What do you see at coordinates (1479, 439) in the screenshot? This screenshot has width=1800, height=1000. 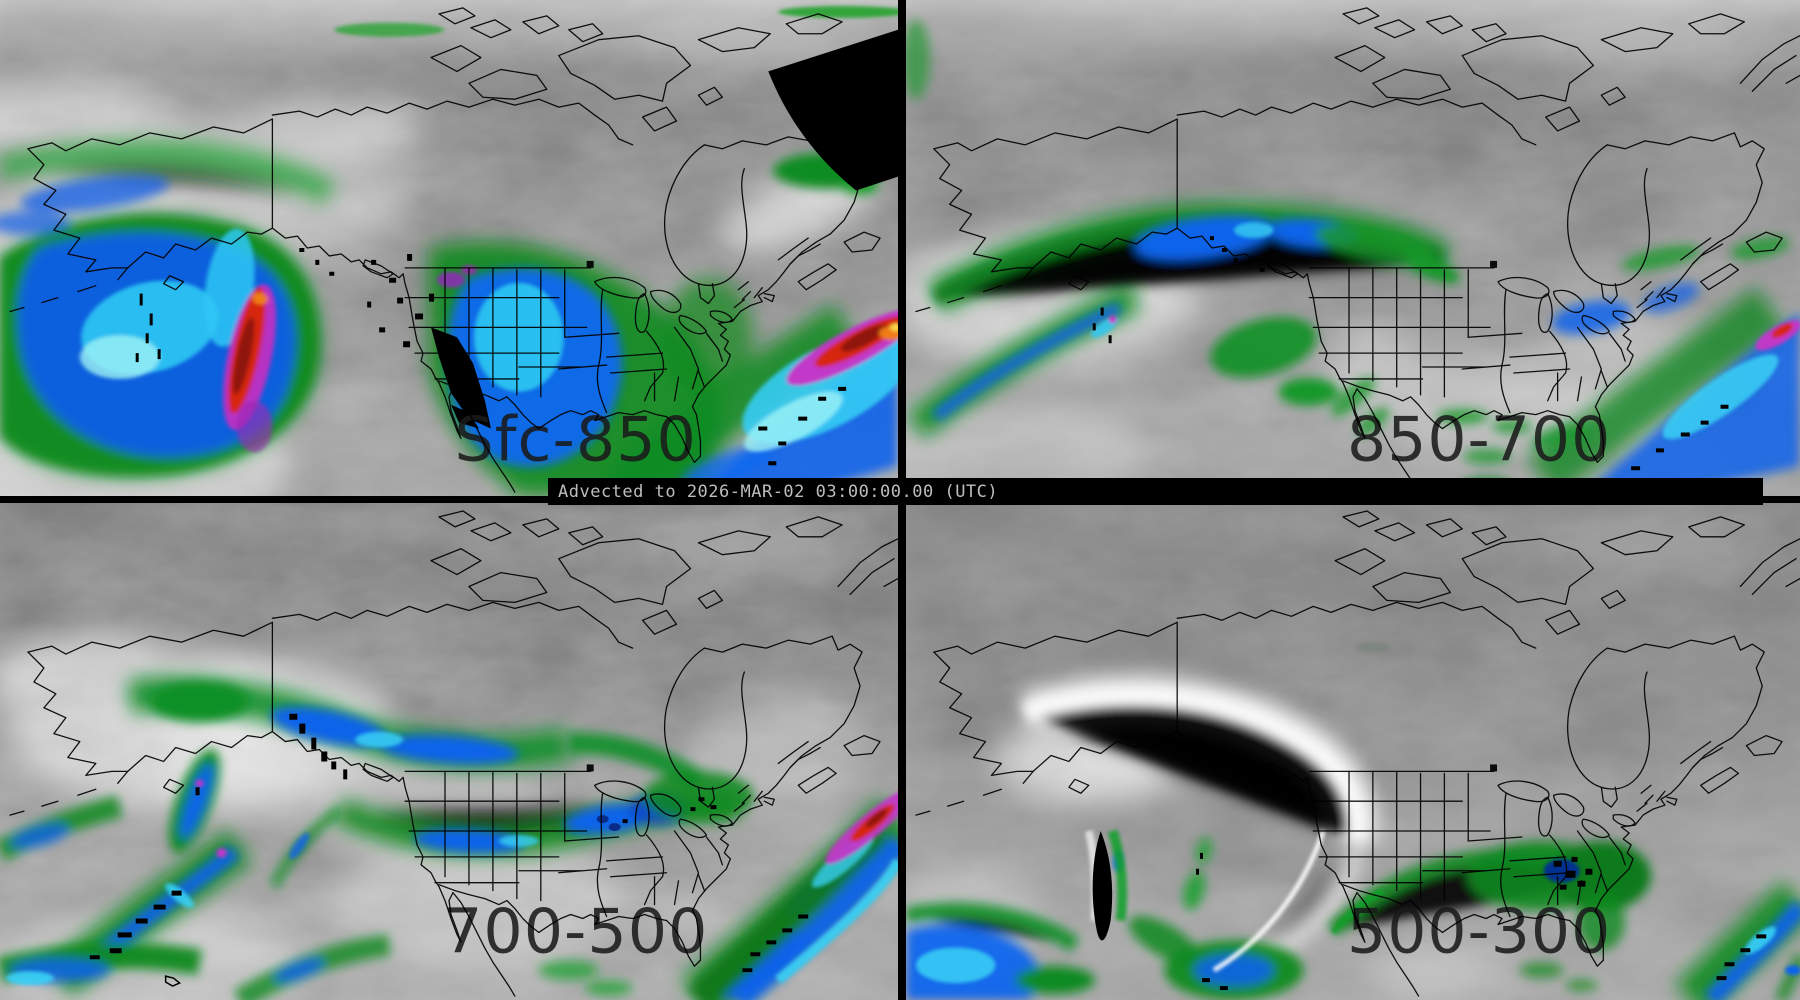 I see `panel-label-850-700: 850-700` at bounding box center [1479, 439].